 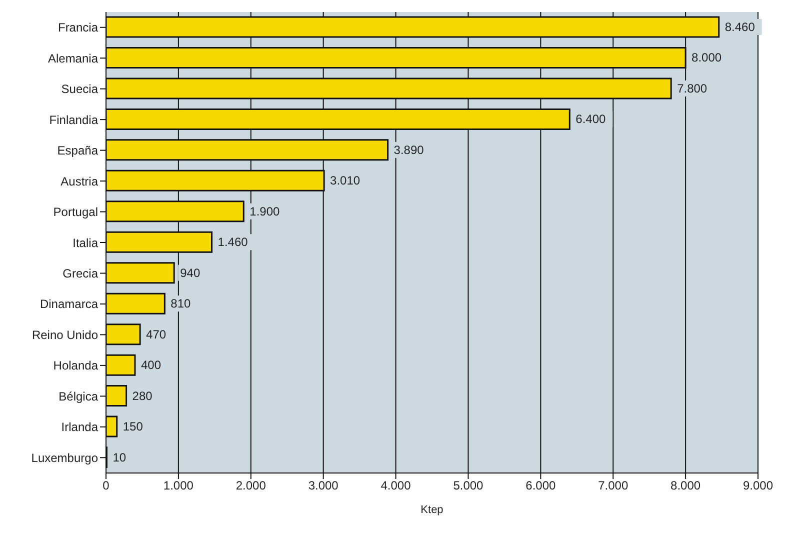 What do you see at coordinates (178, 485) in the screenshot?
I see `x-tick-label: 1.000` at bounding box center [178, 485].